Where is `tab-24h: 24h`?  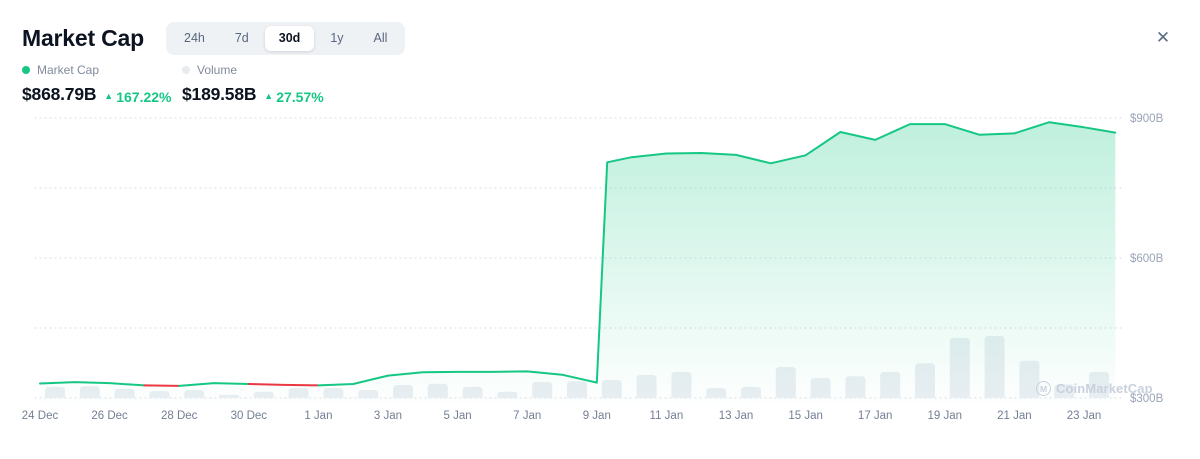 tab-24h: 24h is located at coordinates (194, 38).